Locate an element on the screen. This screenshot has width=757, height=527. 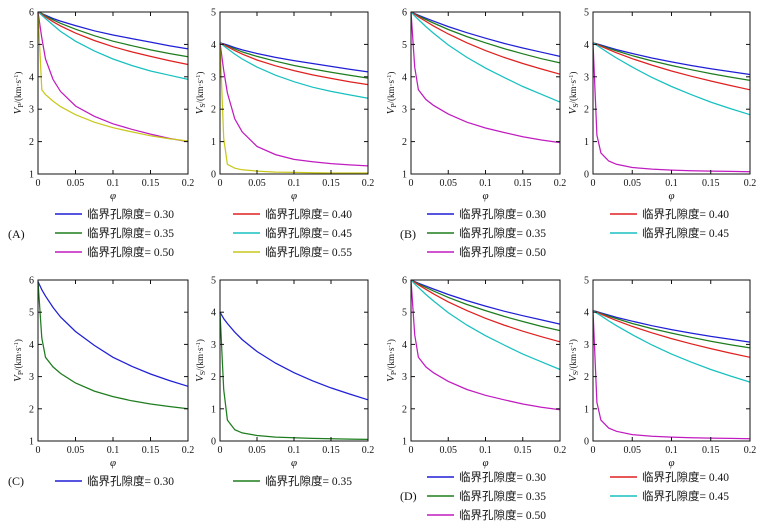
panel-a-vs: 0 0.05 0.1 0.15 0.2 0 1 2 3 4 5 φ VS/(km·s-1) is located at coordinates (284, 105).